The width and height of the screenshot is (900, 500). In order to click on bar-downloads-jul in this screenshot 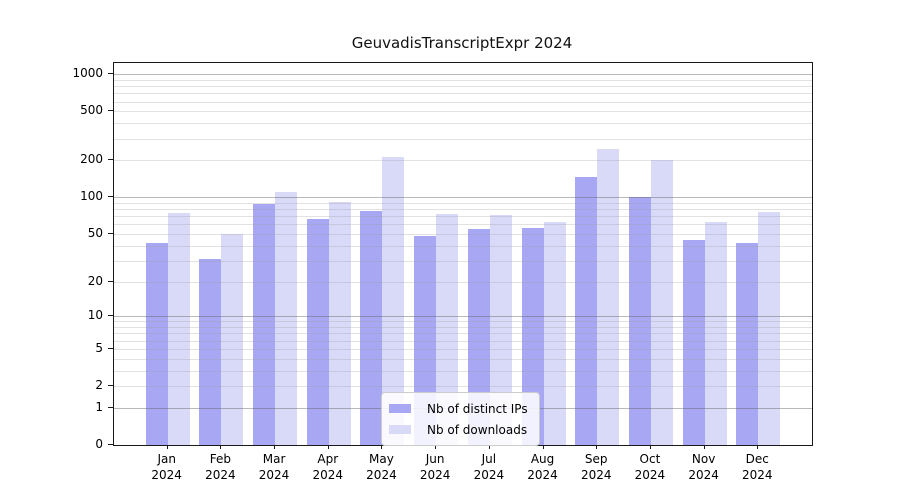, I will do `click(500, 329)`.